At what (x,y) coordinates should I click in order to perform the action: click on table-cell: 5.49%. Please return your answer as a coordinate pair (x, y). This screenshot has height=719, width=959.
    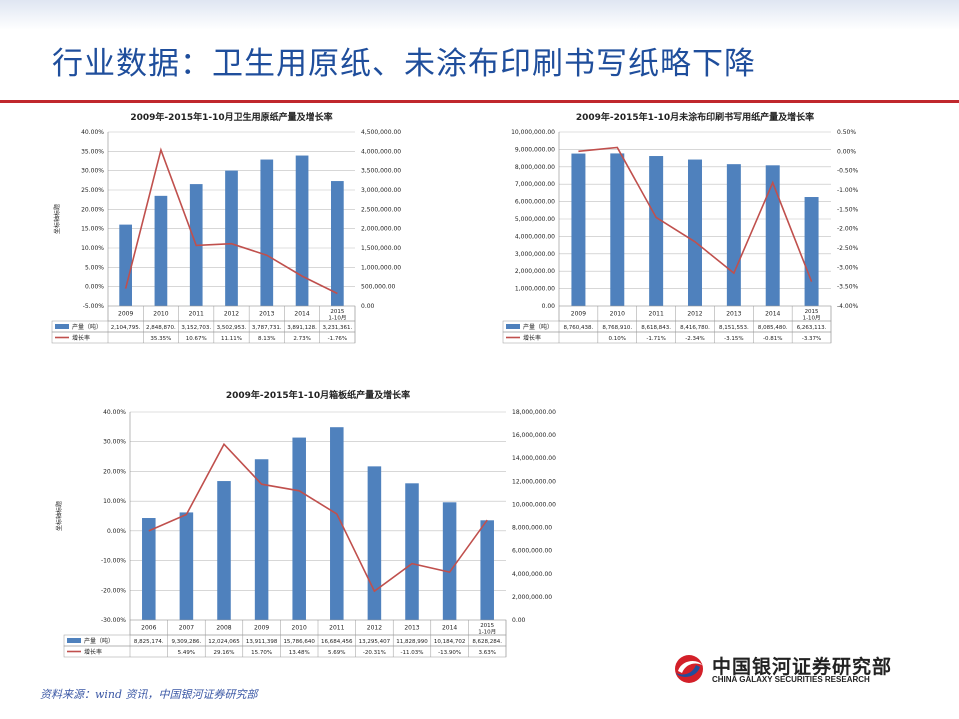
    Looking at the image, I should click on (186, 653).